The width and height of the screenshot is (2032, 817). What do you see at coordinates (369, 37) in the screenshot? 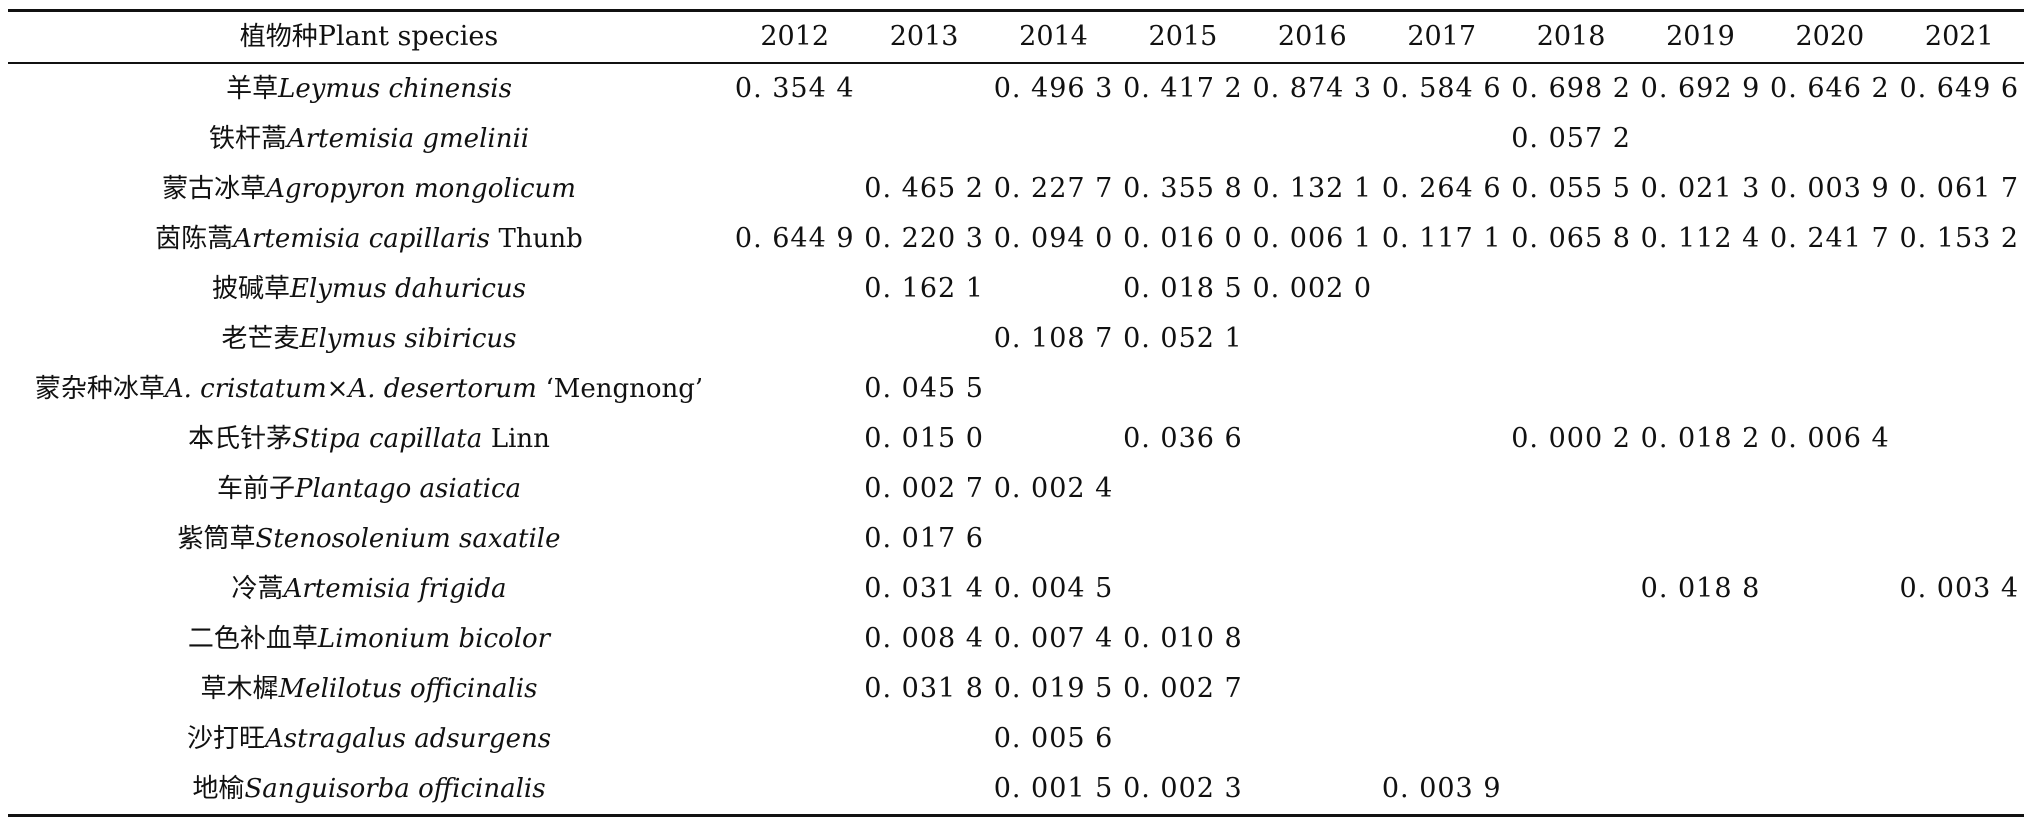
I see `species-column-header: 植物种Plant species` at bounding box center [369, 37].